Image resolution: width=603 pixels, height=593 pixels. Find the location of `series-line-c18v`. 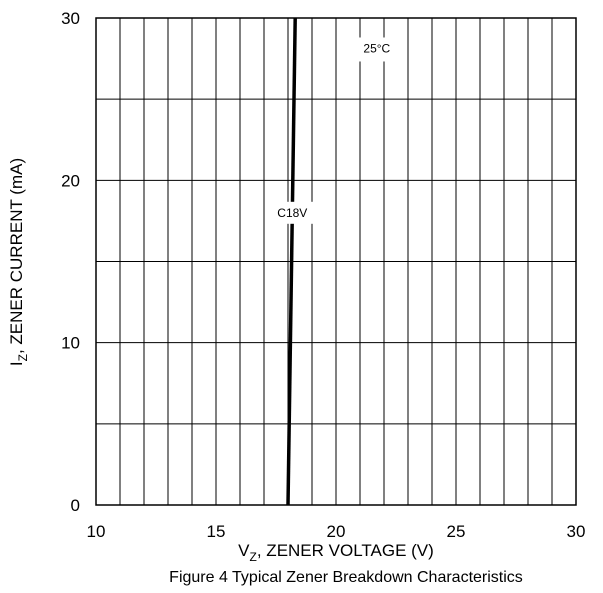

series-line-c18v is located at coordinates (291, 261).